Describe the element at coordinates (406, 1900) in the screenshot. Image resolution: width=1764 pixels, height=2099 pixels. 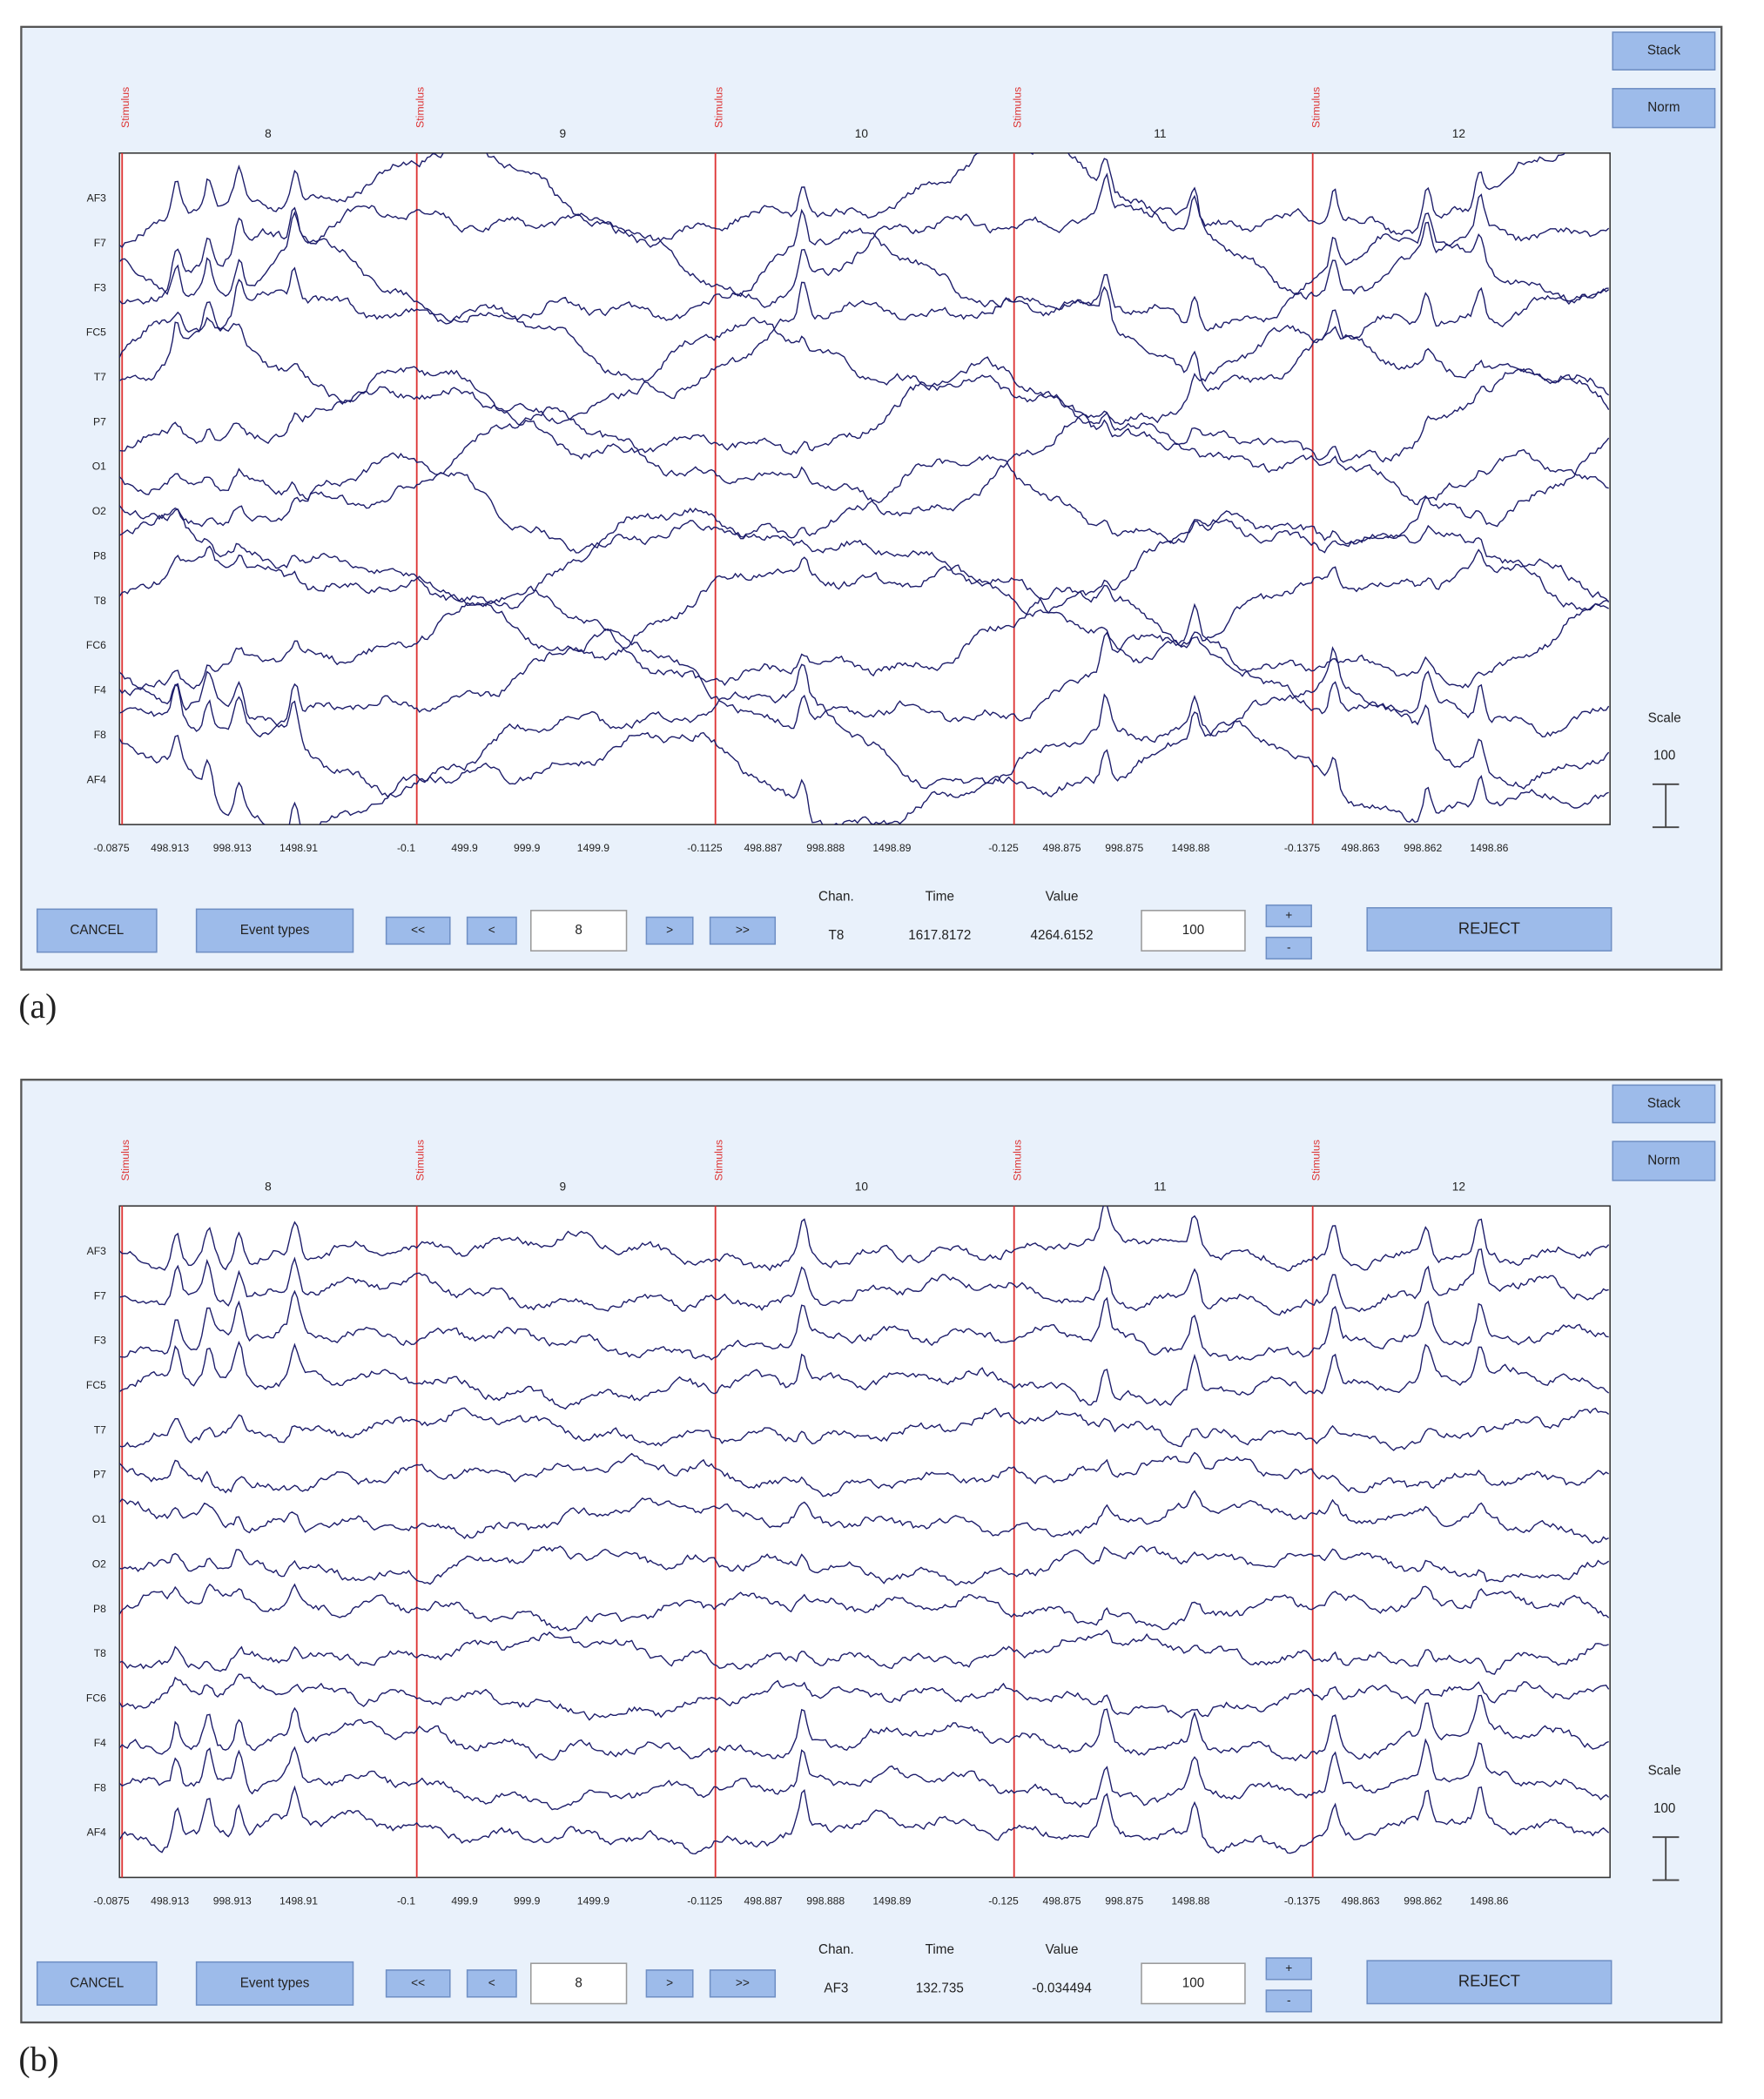
I see `x-tick-label: -0.1` at that location.